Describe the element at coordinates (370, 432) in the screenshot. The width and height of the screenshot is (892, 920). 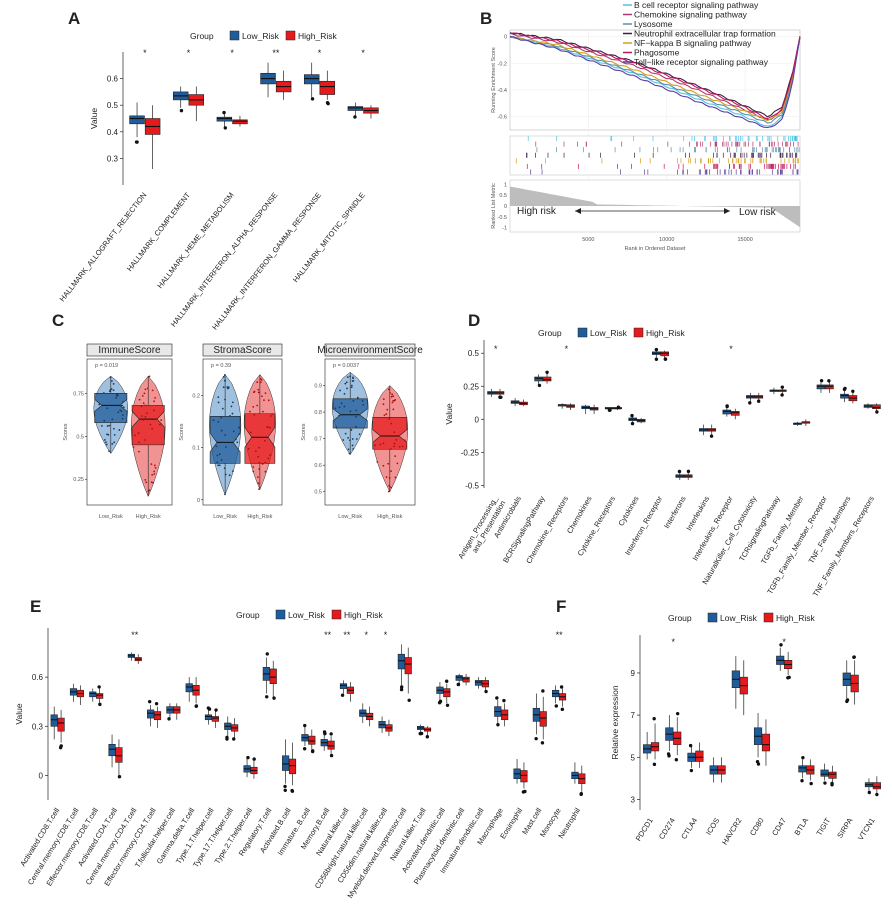
I see `plot-frame` at that location.